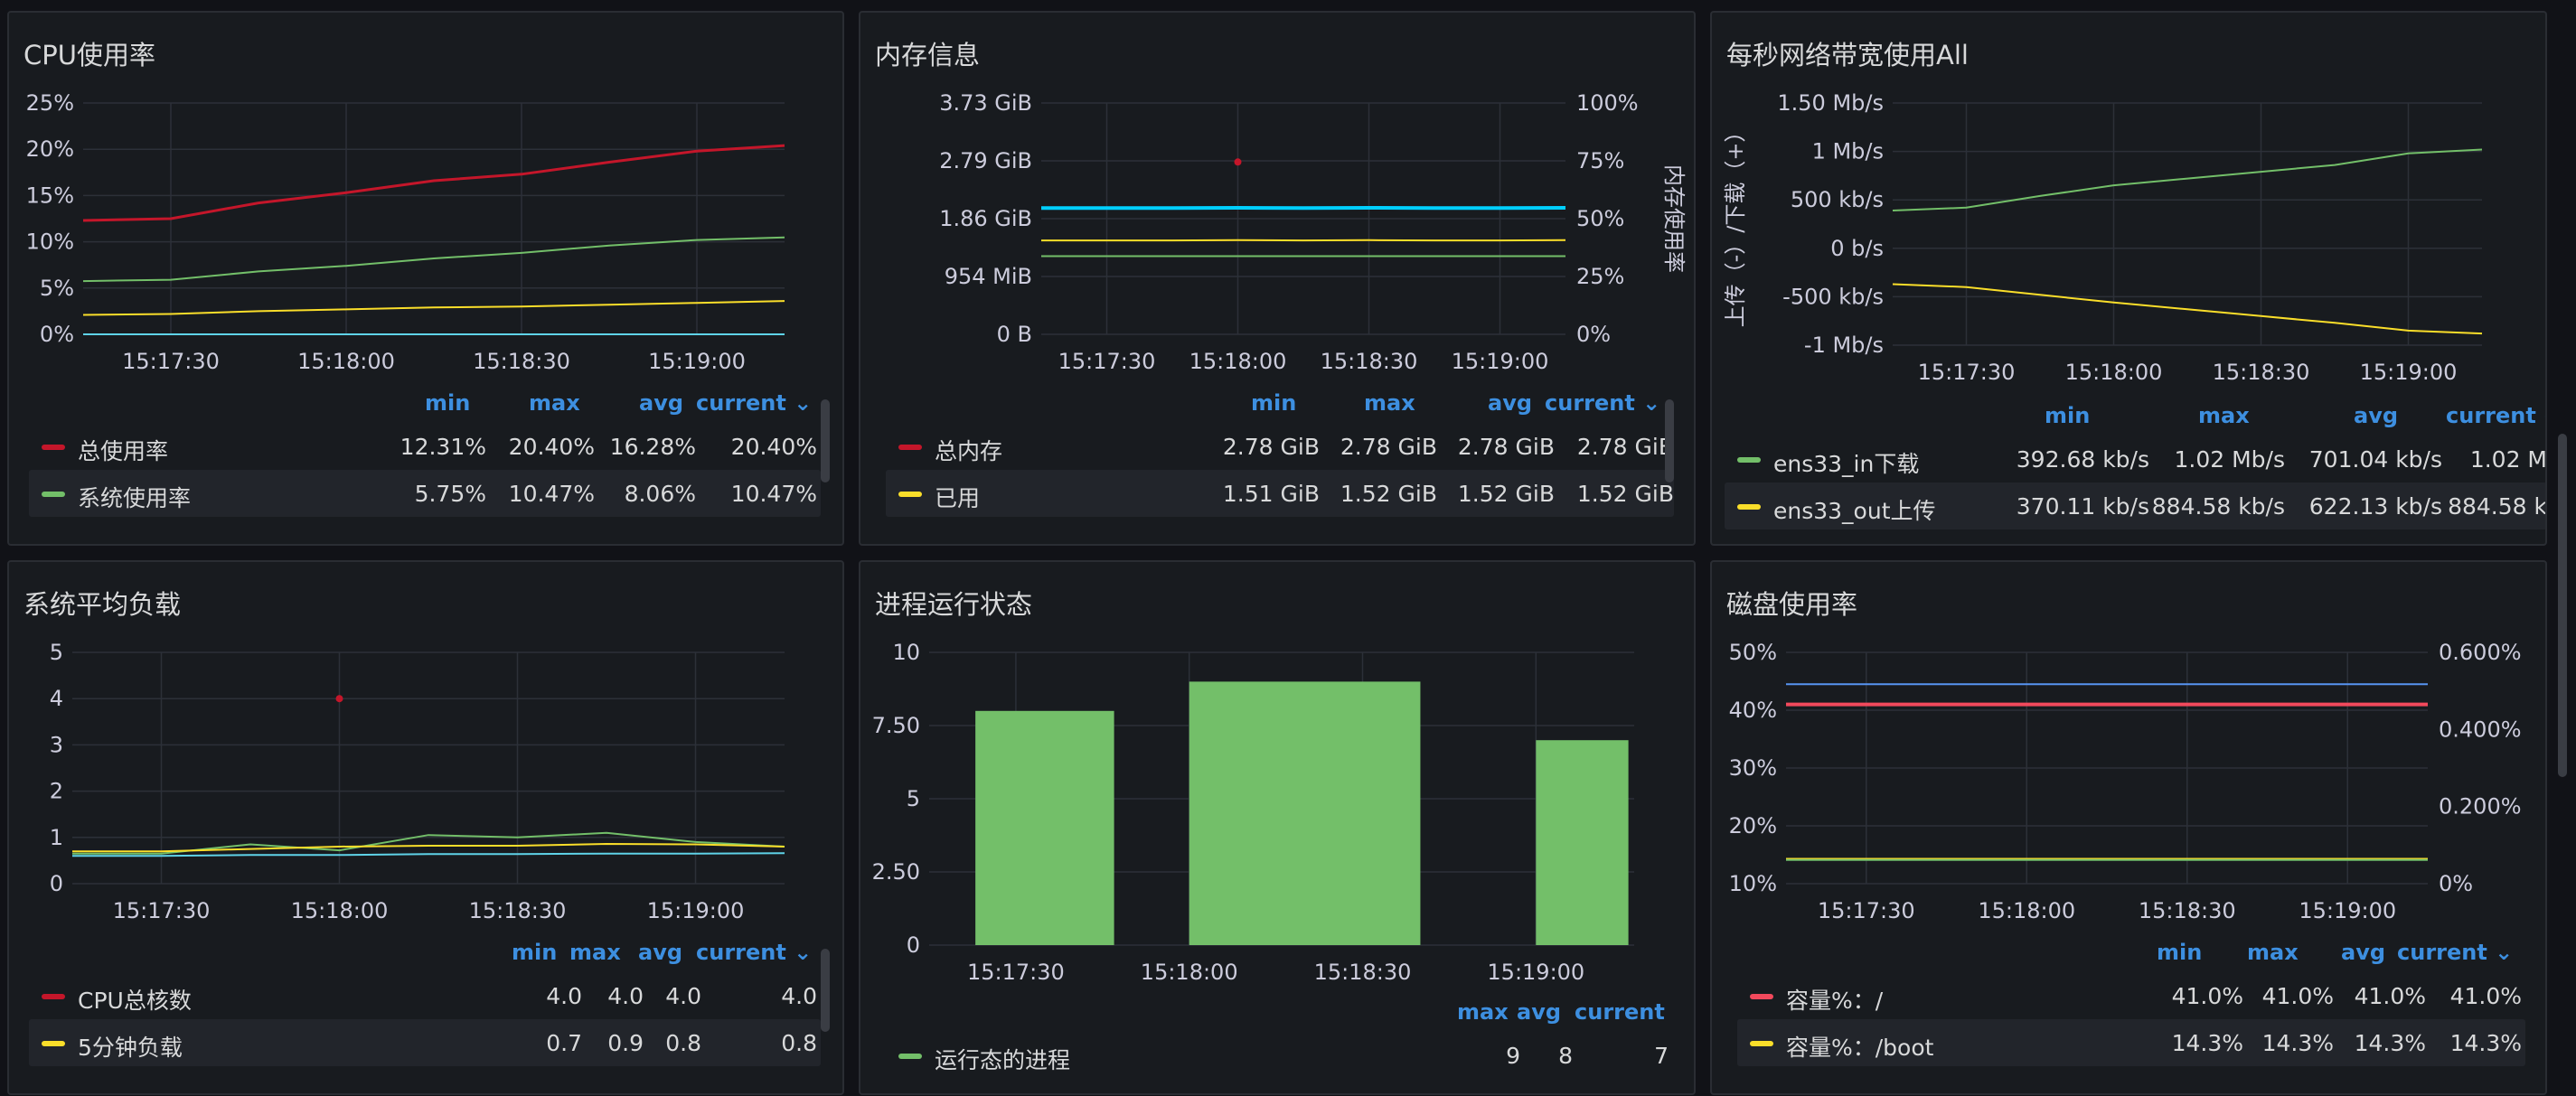  Describe the element at coordinates (989, 276) in the screenshot. I see `y-tick-label: 954 MiB` at that location.